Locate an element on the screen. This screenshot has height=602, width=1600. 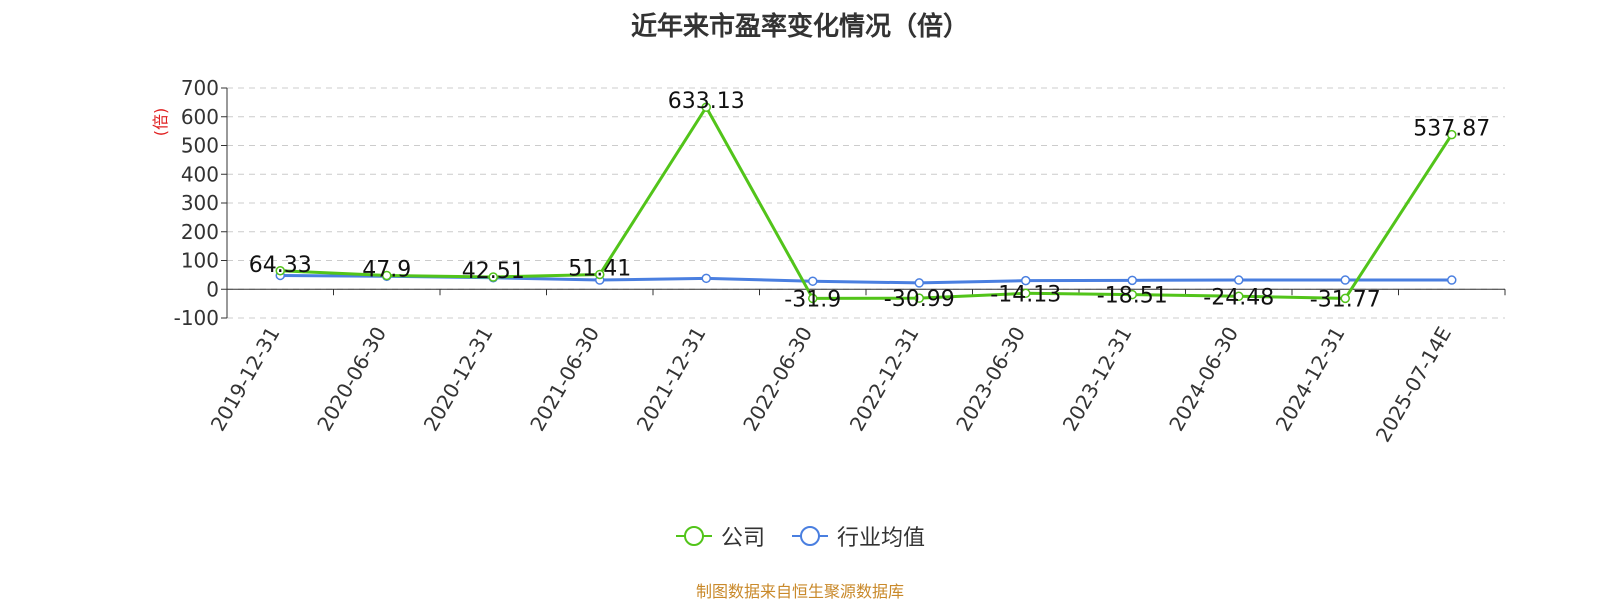
y-axis-label: (倍) is located at coordinates (160, 122).